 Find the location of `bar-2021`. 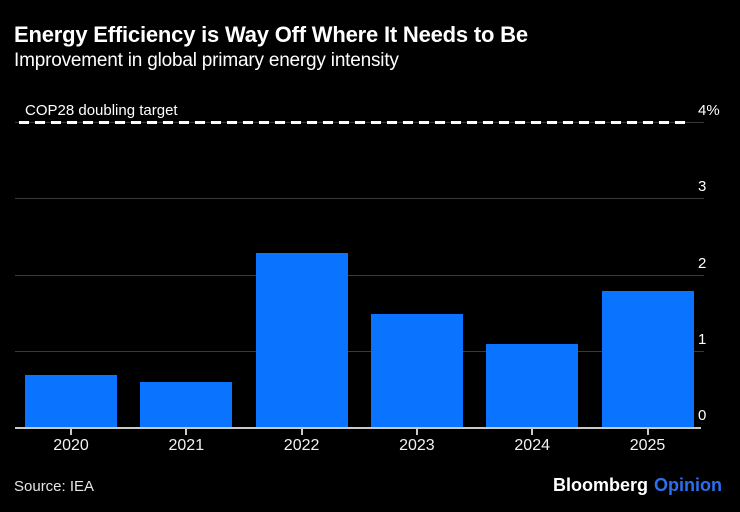

bar-2021 is located at coordinates (186, 405).